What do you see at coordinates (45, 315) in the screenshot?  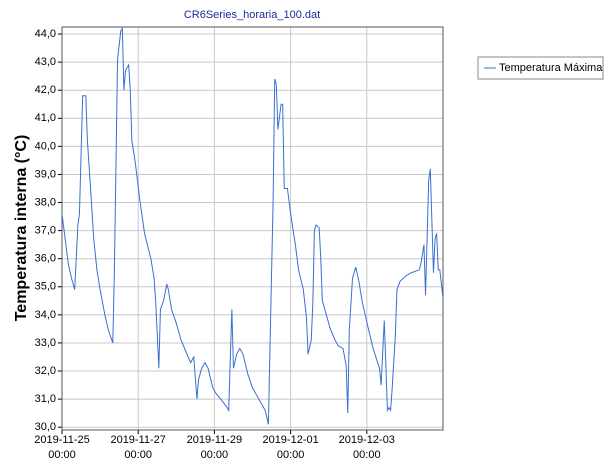 I see `y-tick-label: 34,0` at bounding box center [45, 315].